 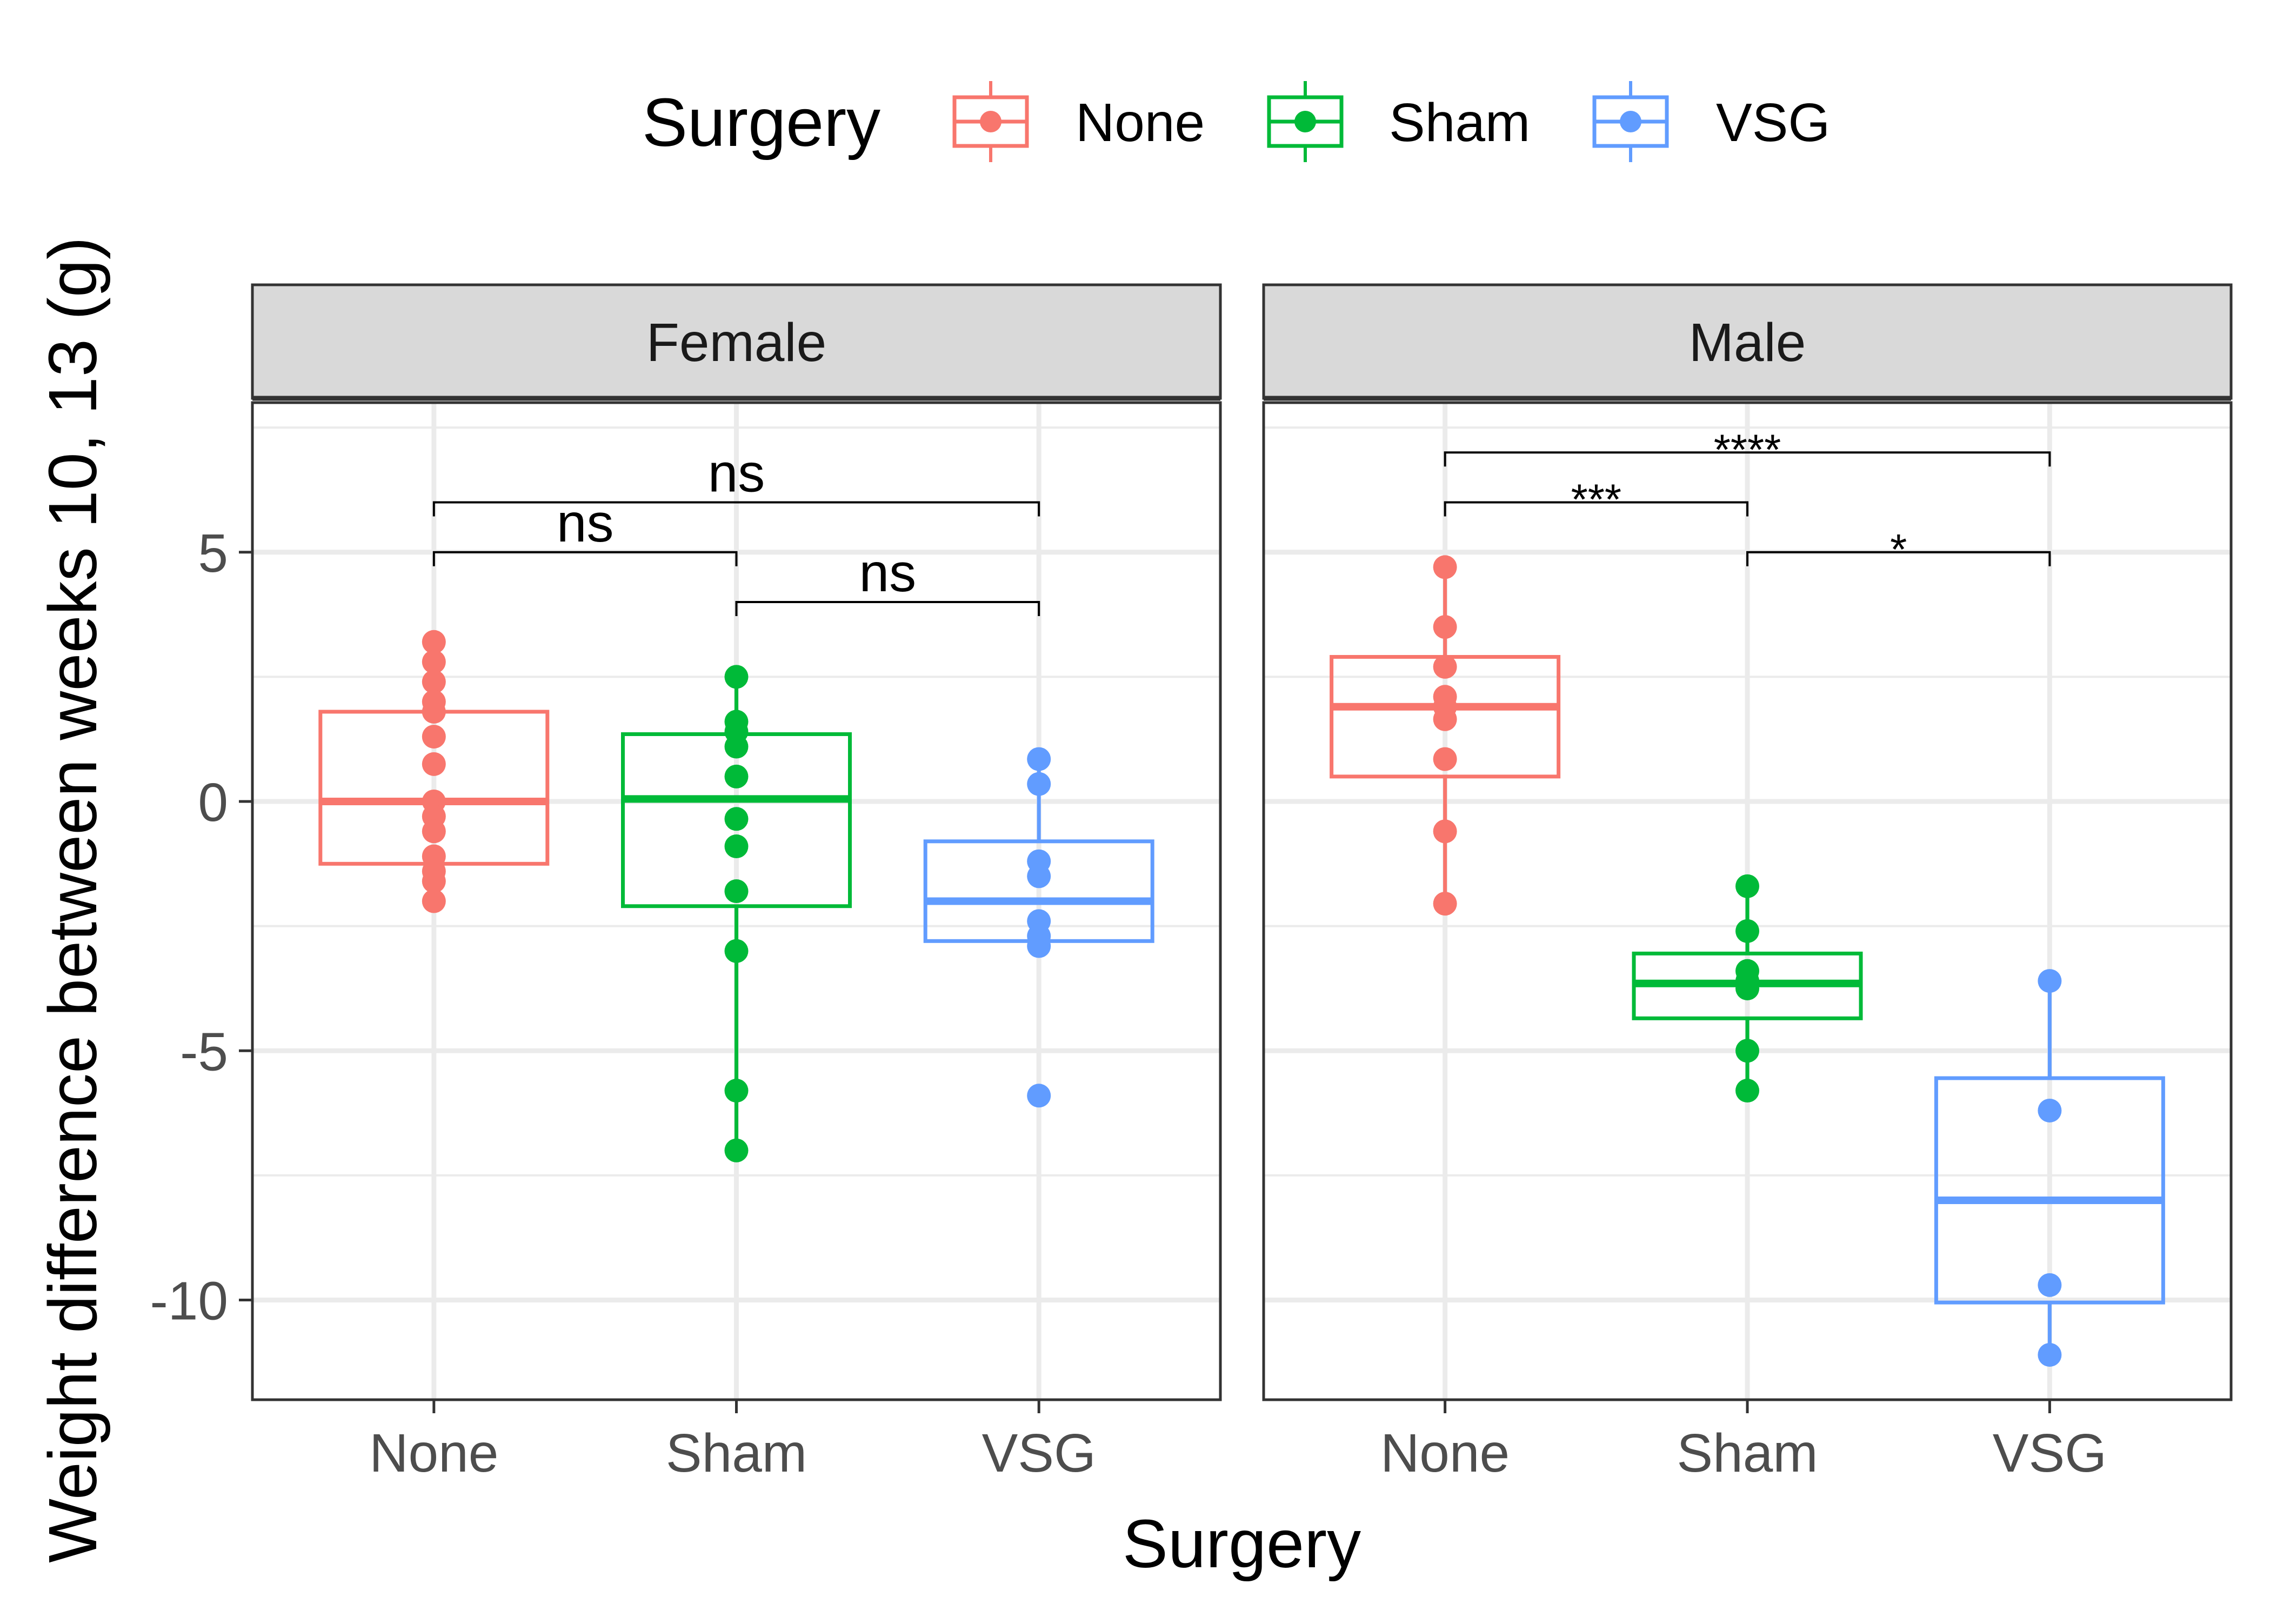 I want to click on legend-label: Sham, so click(x=1459, y=123).